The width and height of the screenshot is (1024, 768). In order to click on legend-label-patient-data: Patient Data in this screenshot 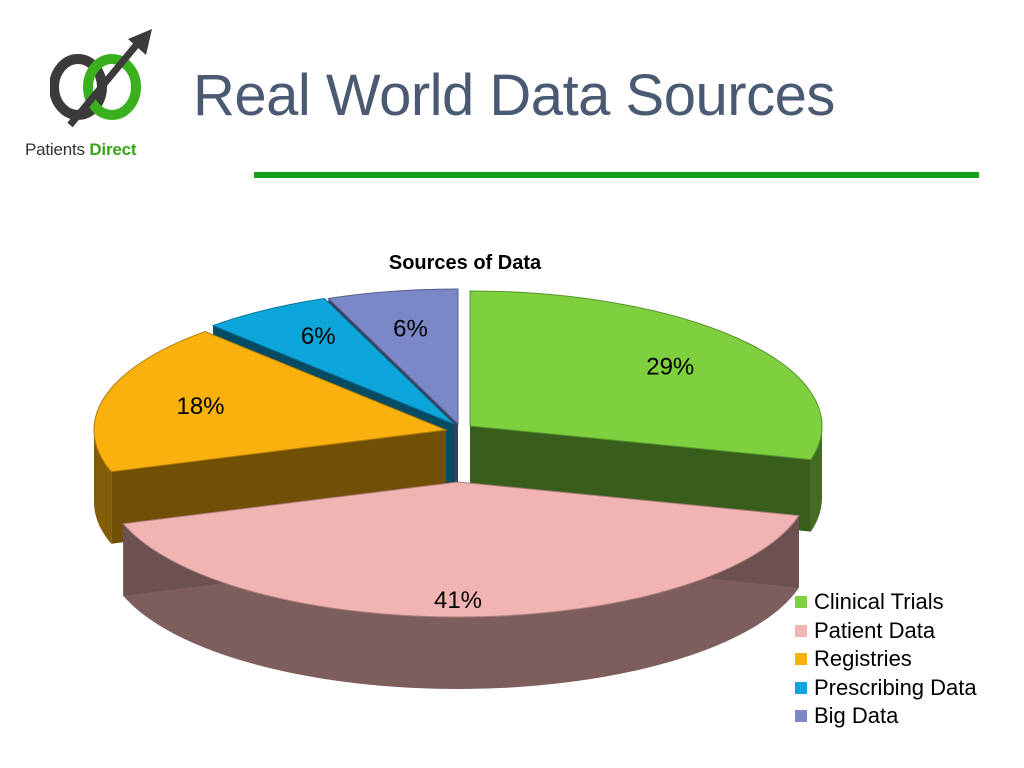, I will do `click(875, 630)`.